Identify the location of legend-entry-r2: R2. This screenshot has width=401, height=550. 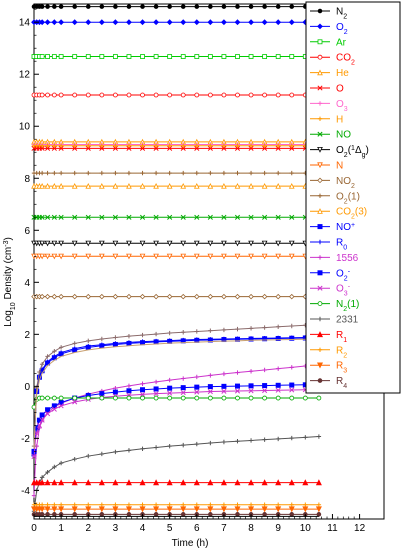
(328, 352).